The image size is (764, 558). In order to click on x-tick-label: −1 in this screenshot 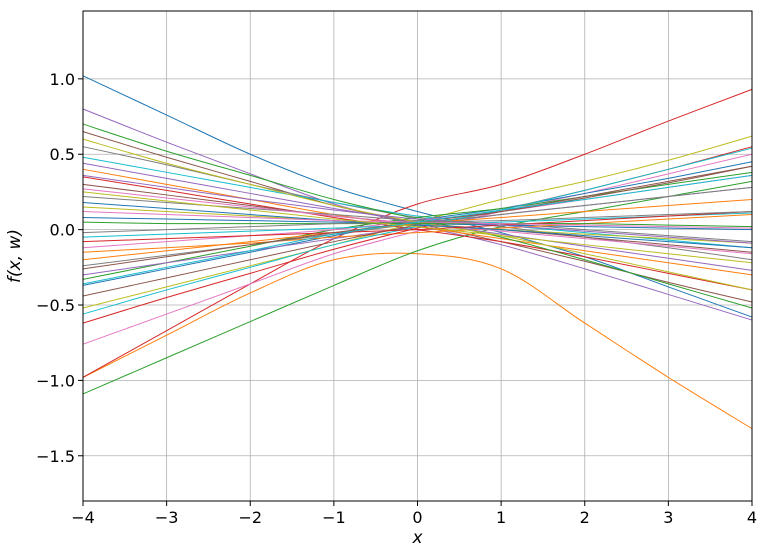, I will do `click(334, 517)`.